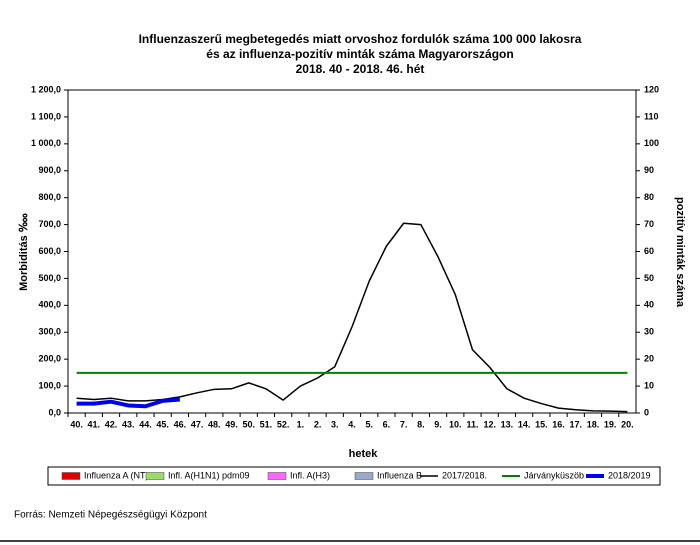 The height and width of the screenshot is (545, 700). I want to click on x-tick-label: 8., so click(421, 424).